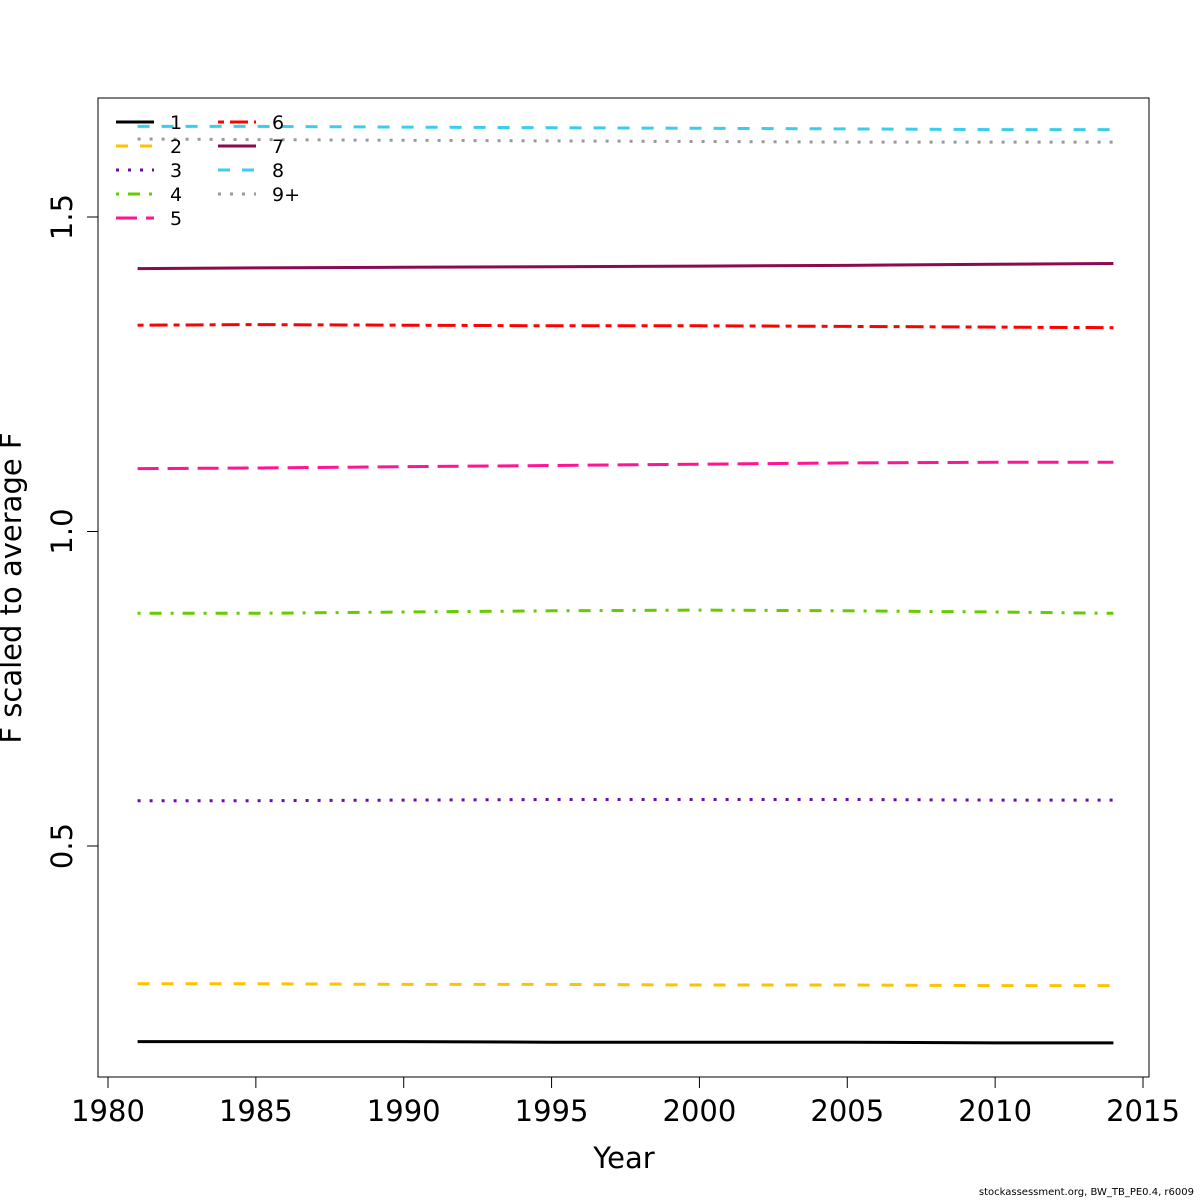 The image size is (1200, 1200). What do you see at coordinates (1086, 1192) in the screenshot?
I see `footer-credit: stockassessment.org, BW_TB_PE0.4, r6009` at bounding box center [1086, 1192].